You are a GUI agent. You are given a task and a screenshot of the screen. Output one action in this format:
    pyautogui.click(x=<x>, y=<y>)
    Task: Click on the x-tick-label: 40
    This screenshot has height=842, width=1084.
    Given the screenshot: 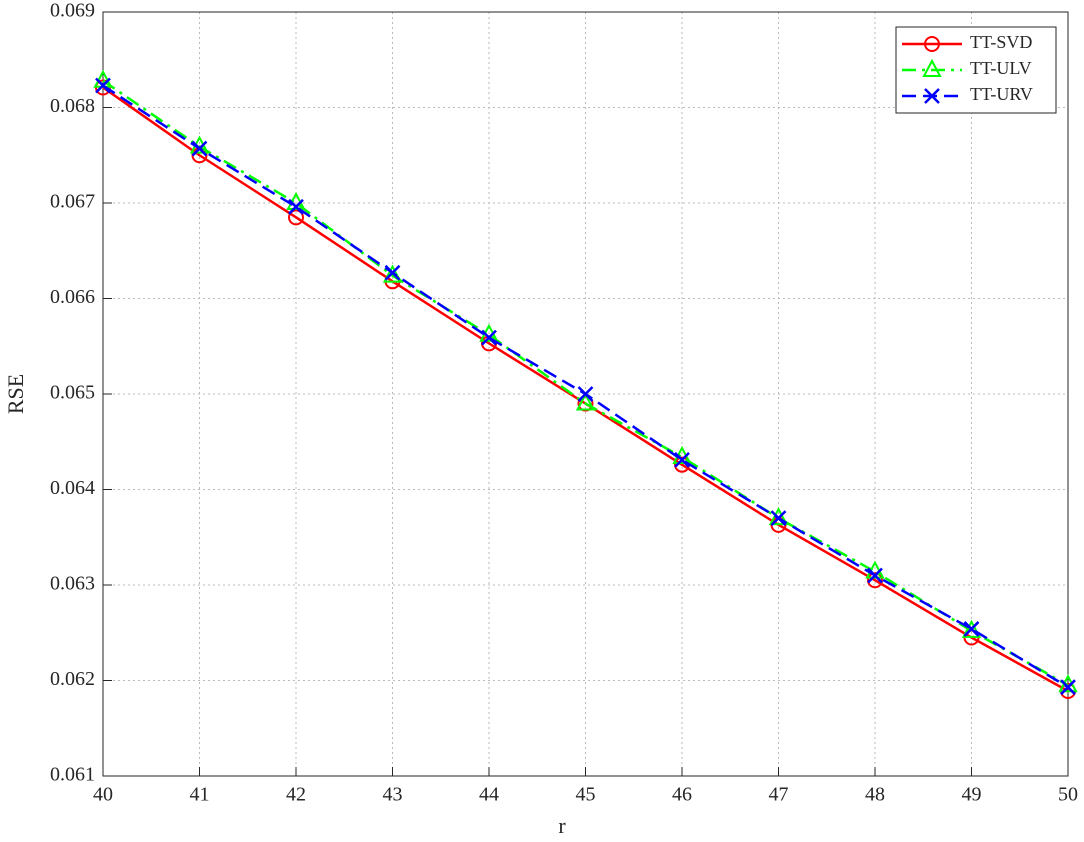 What is the action you would take?
    pyautogui.click(x=103, y=795)
    